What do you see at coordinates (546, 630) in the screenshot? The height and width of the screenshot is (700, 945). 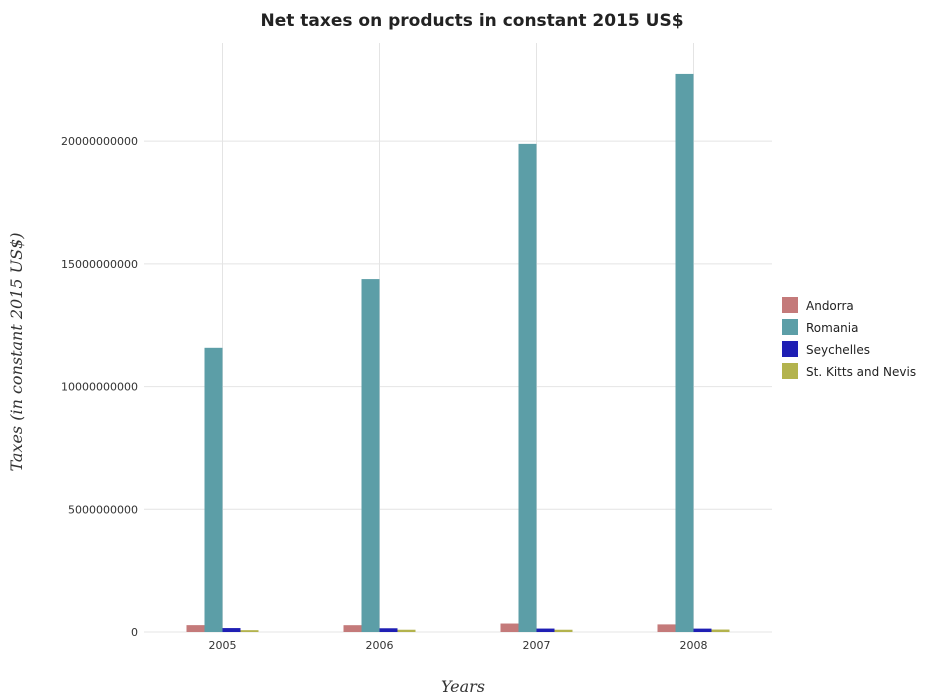 I see `bar-seychelles-2007` at bounding box center [546, 630].